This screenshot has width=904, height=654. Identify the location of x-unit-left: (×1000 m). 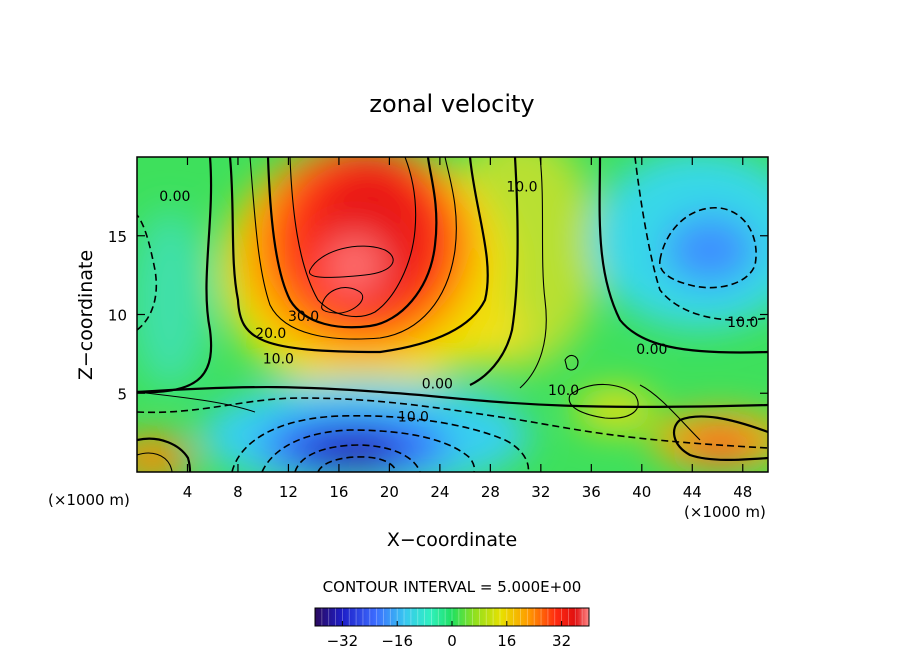
(89, 500).